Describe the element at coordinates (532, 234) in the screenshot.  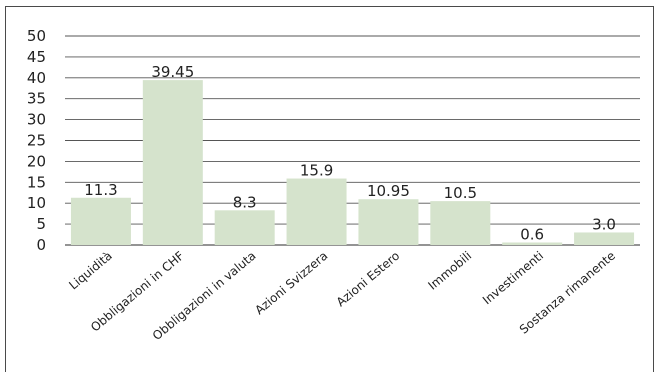
I see `data-label: 0.6` at that location.